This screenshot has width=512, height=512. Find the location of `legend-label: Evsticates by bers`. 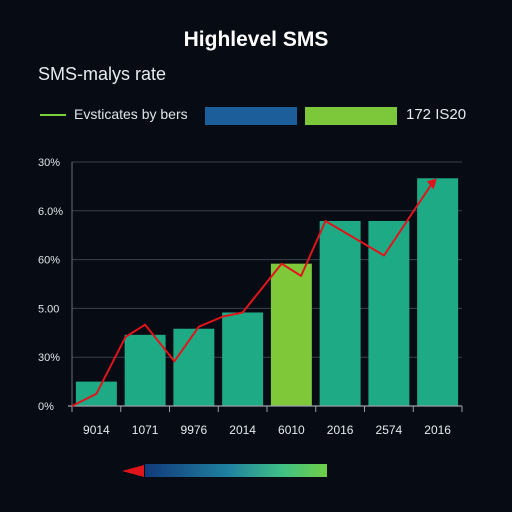

legend-label: Evsticates by bers is located at coordinates (131, 114).